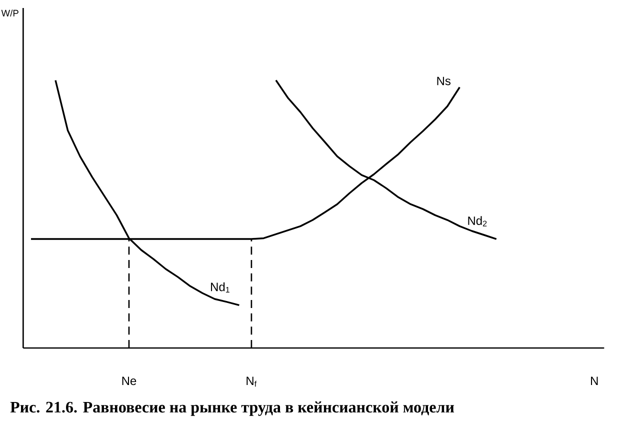 This screenshot has height=446, width=626. I want to click on text: Рис. 21.6. Равновесие на рынке труда в кейнсианской модели, so click(232, 408).